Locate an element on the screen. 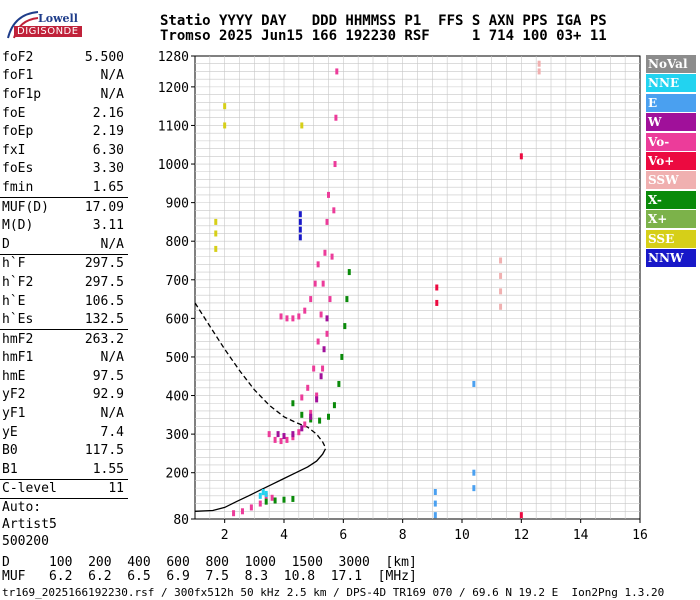 This screenshot has height=600, width=700. param-name: hmF2 is located at coordinates (18, 339).